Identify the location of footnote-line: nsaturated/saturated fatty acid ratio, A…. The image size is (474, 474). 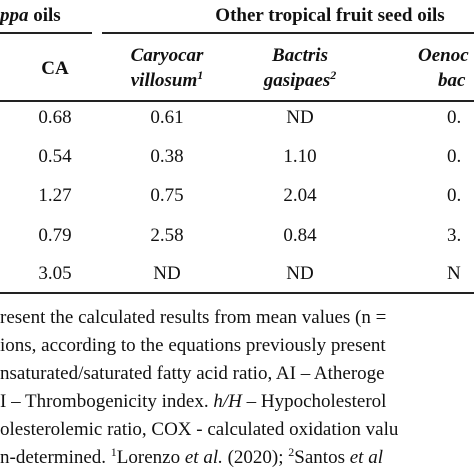
(192, 374).